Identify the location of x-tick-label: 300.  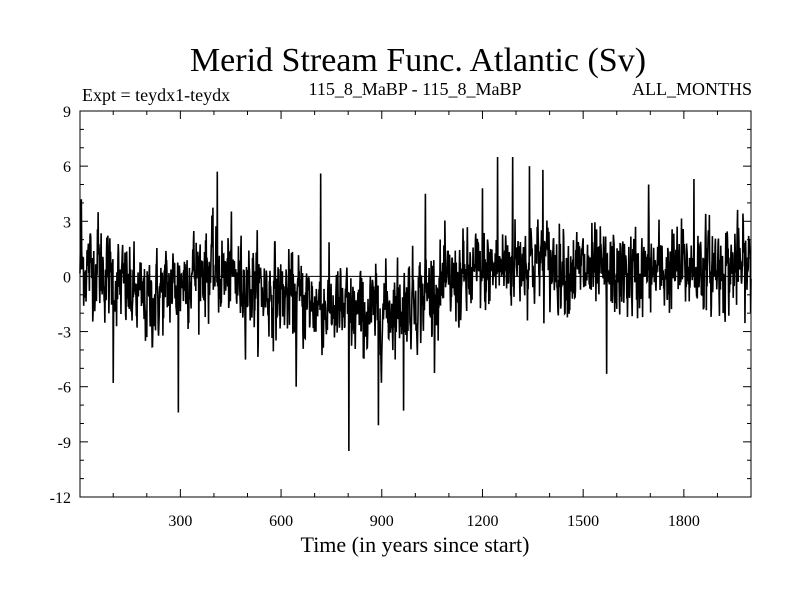
(180, 521).